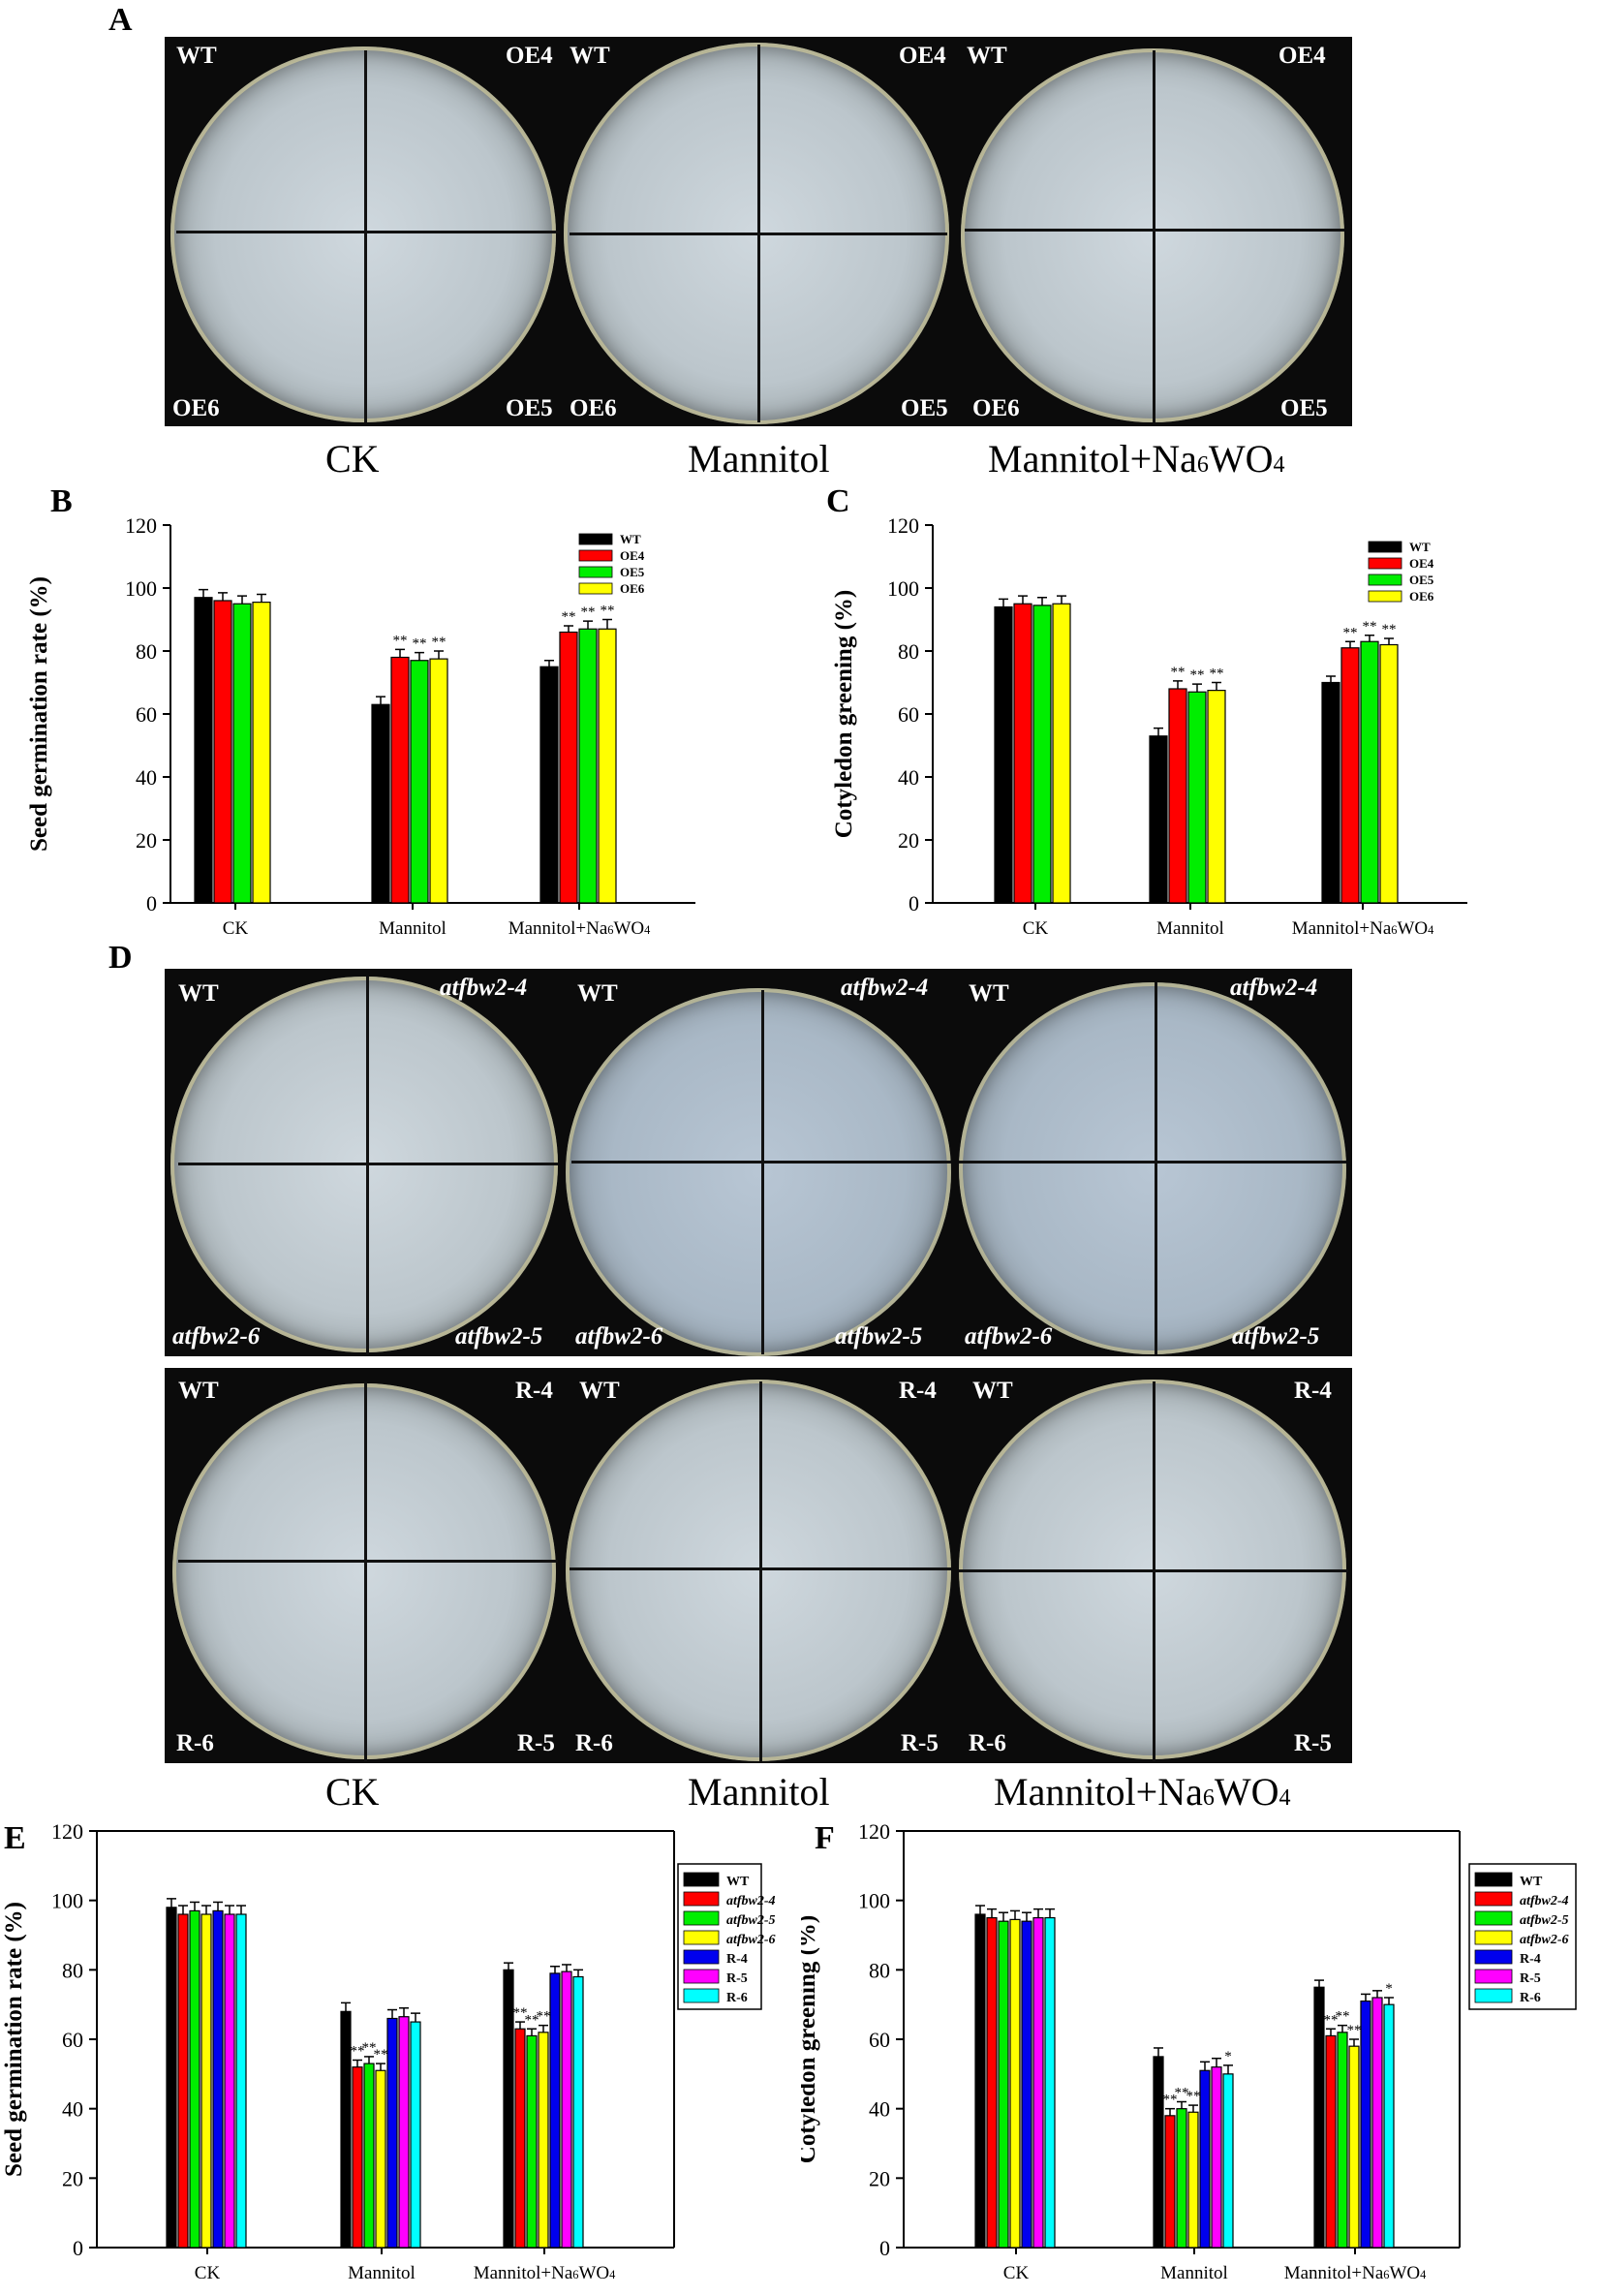  What do you see at coordinates (1009, 1336) in the screenshot?
I see `plate-label: atfbw2-6` at bounding box center [1009, 1336].